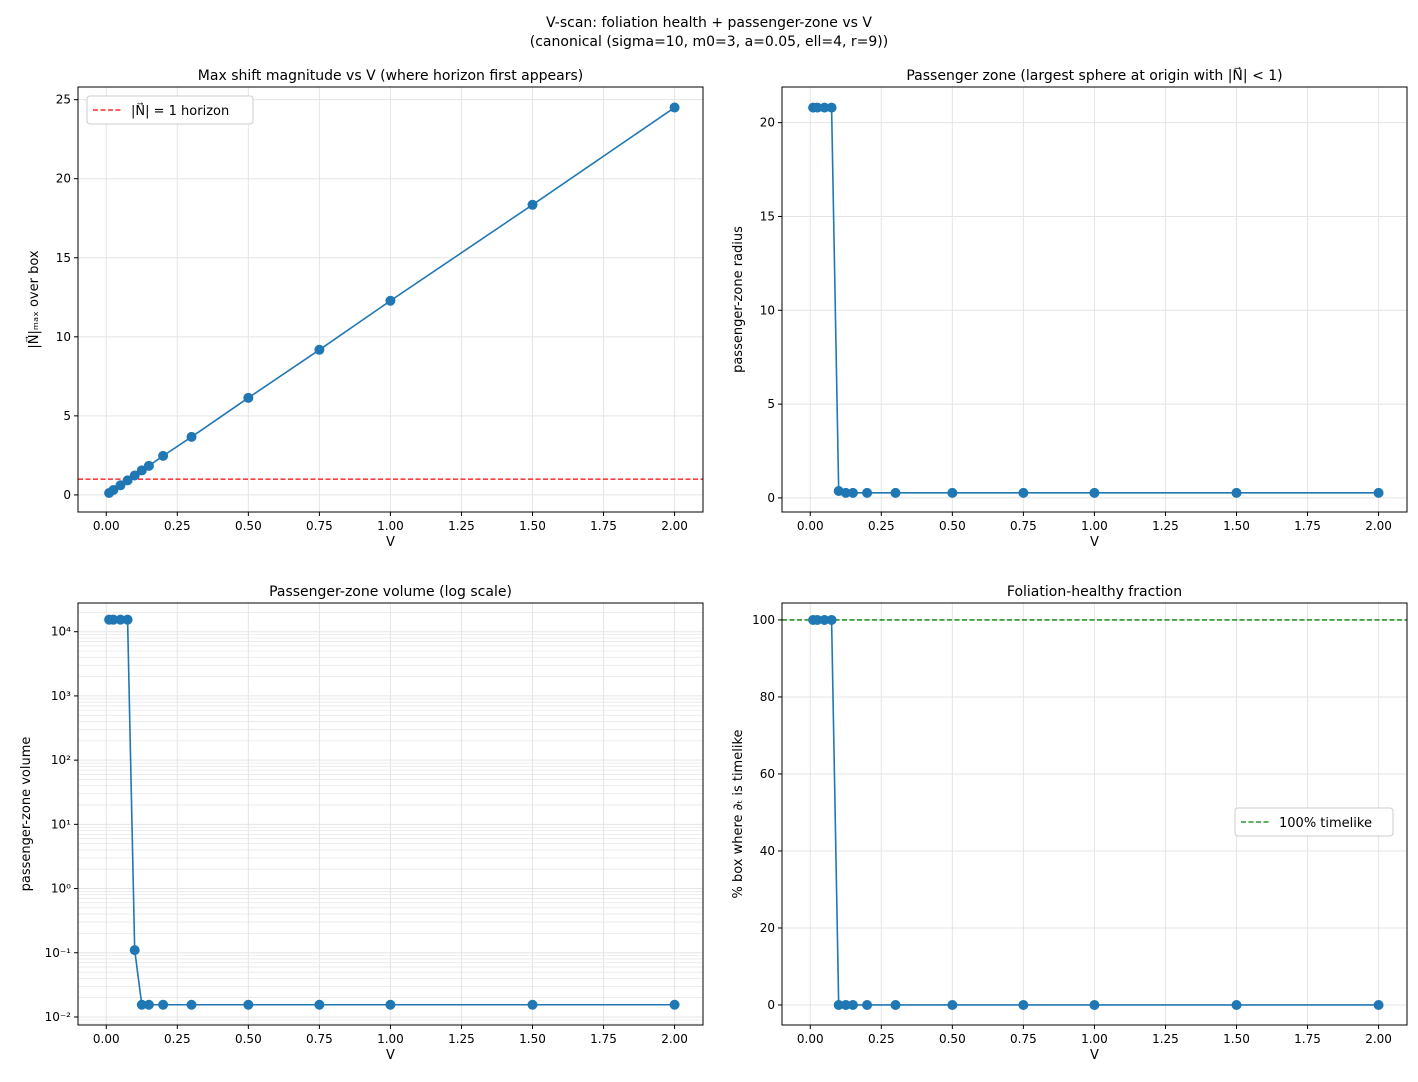 The height and width of the screenshot is (1082, 1418). What do you see at coordinates (63, 100) in the screenshot?
I see `y-tick-label: 25` at bounding box center [63, 100].